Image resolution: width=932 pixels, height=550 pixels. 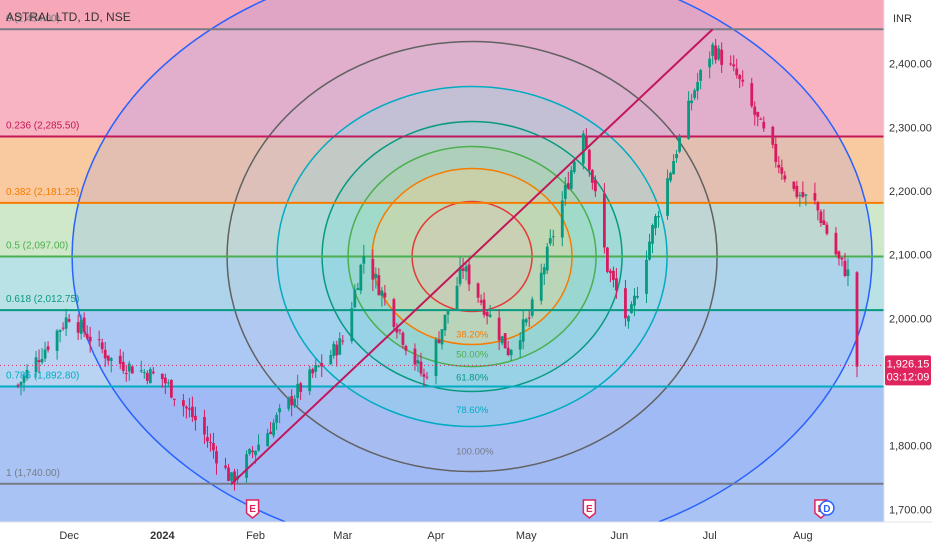 I want to click on fib-level-label: 0.5 (2,097.00), so click(x=37, y=246).